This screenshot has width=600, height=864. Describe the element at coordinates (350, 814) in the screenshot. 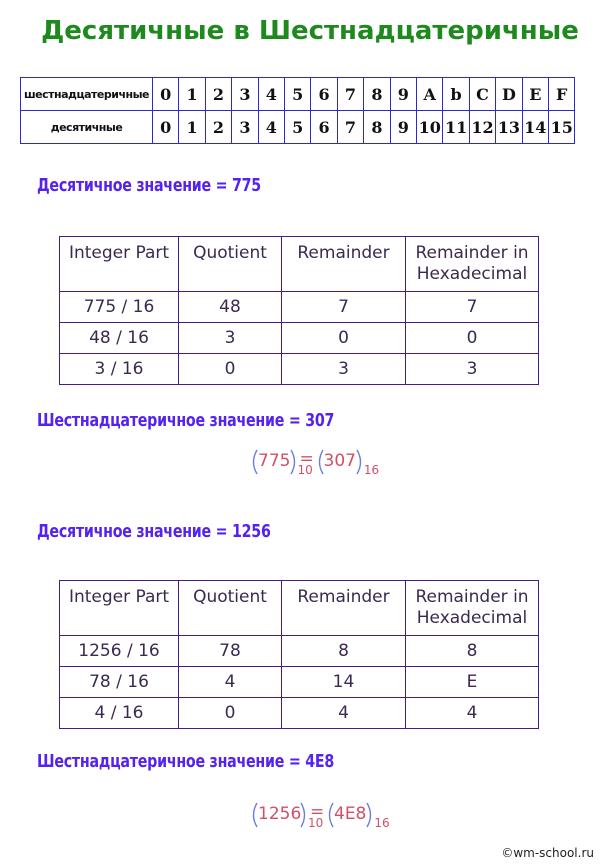

I see `right-number: 4E8` at that location.